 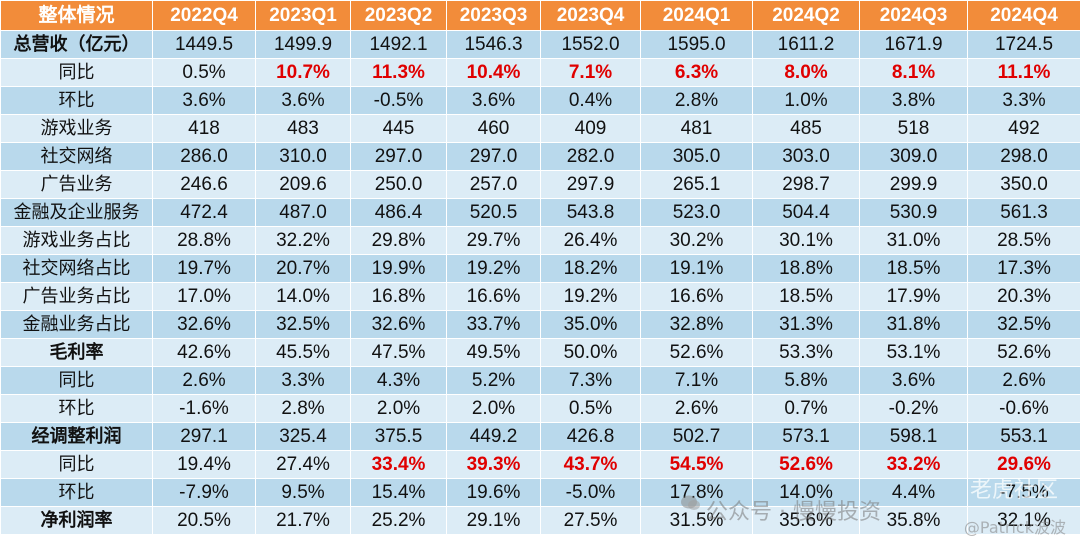 What do you see at coordinates (806, 15) in the screenshot?
I see `header-cell-period: 2024Q2` at bounding box center [806, 15].